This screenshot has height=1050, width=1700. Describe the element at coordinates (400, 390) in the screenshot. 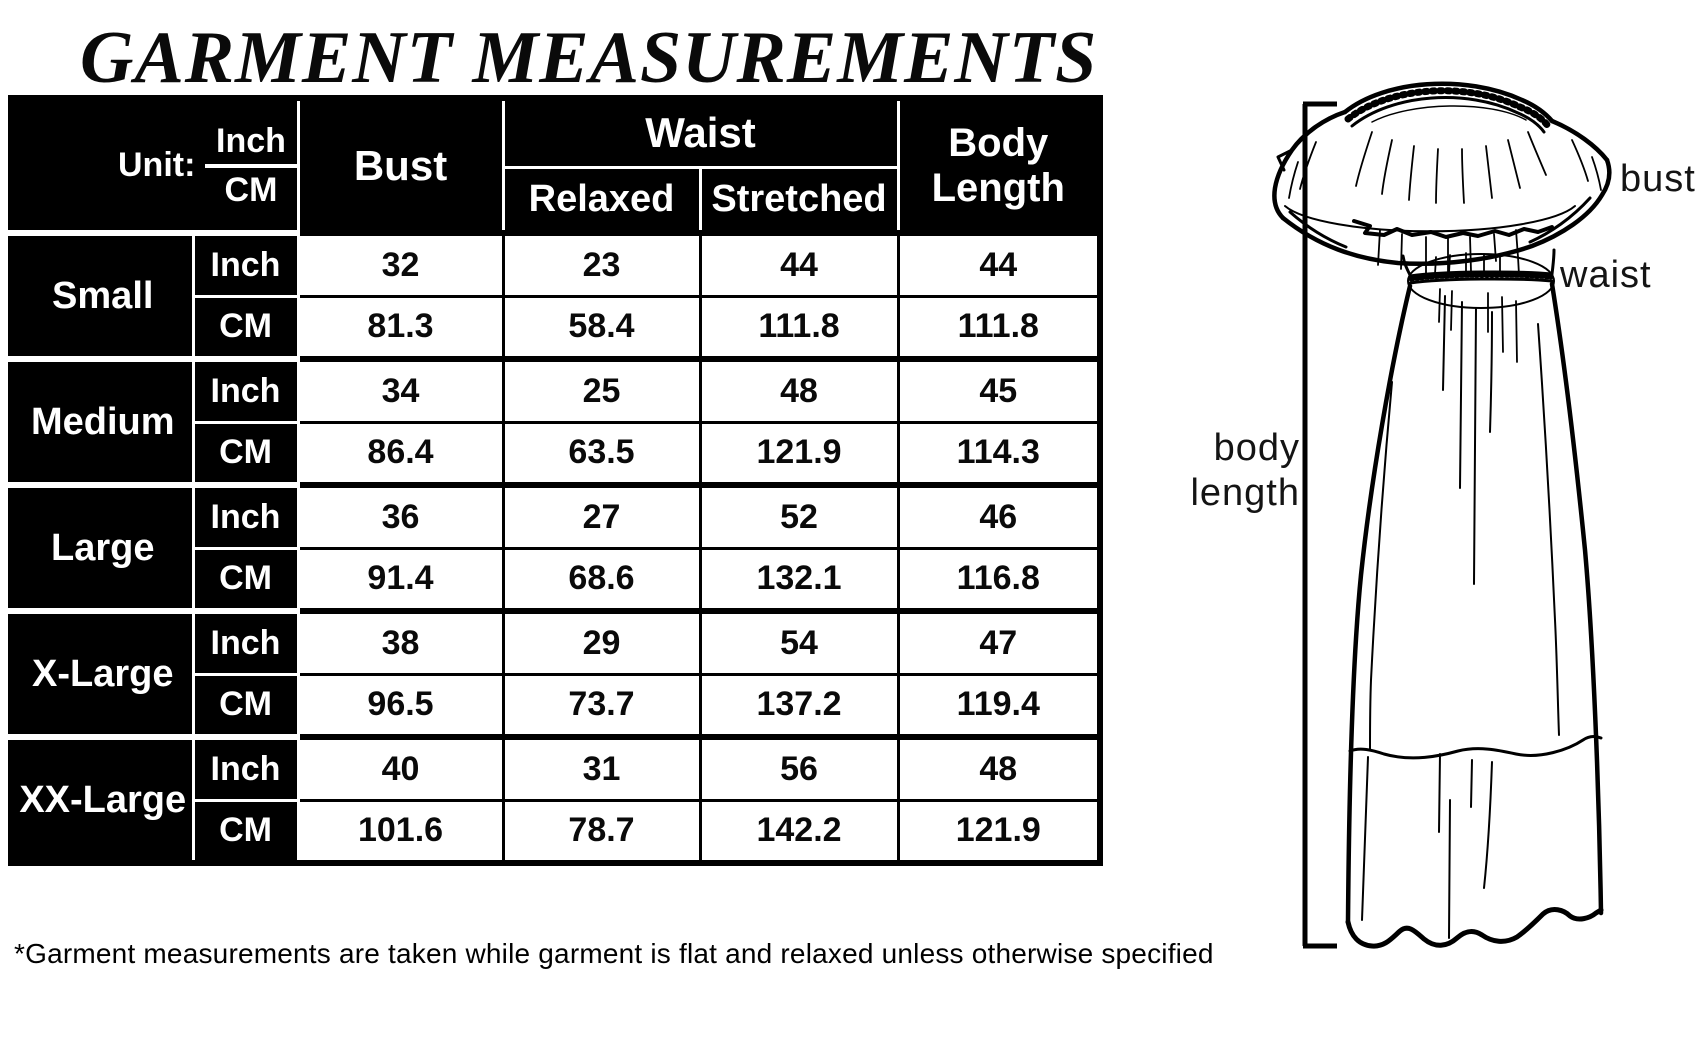

I see `value-cell: 34` at that location.